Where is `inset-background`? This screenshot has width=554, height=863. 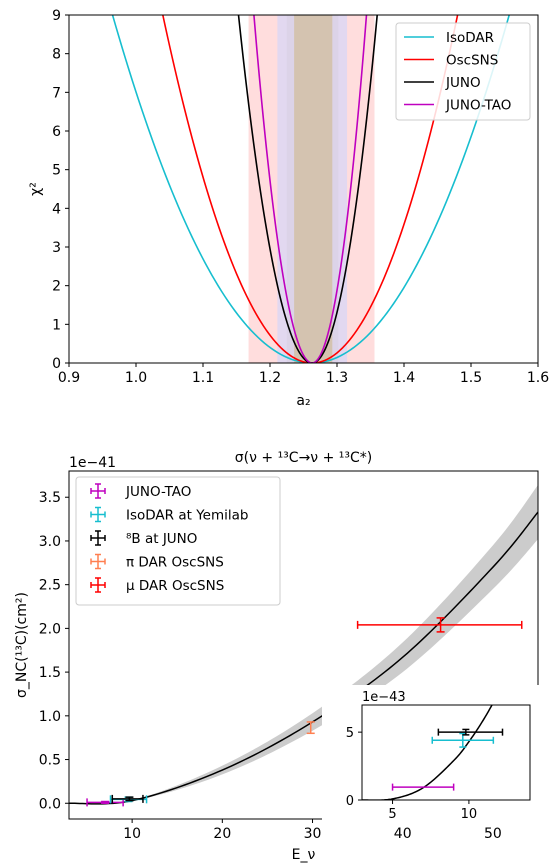 inset-background is located at coordinates (431, 755).